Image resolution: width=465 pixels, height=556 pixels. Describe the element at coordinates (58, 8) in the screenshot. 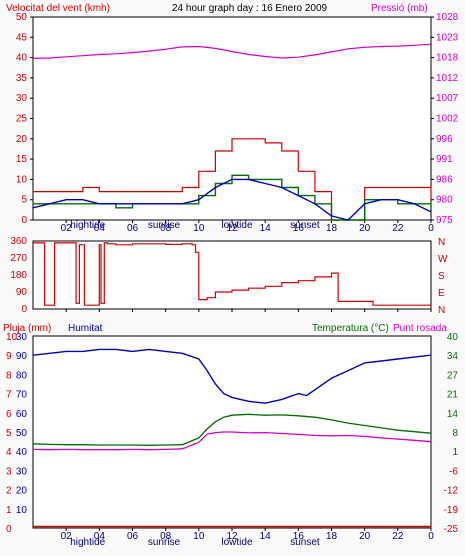

I see `wind-axis-label: Velocitat del vent (kmh)` at that location.